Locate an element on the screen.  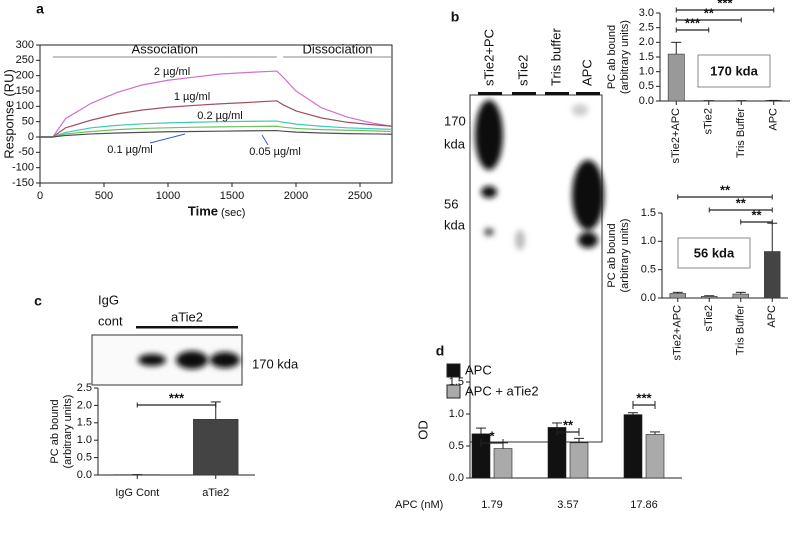
x-tick-label: 0 is located at coordinates (40, 196).